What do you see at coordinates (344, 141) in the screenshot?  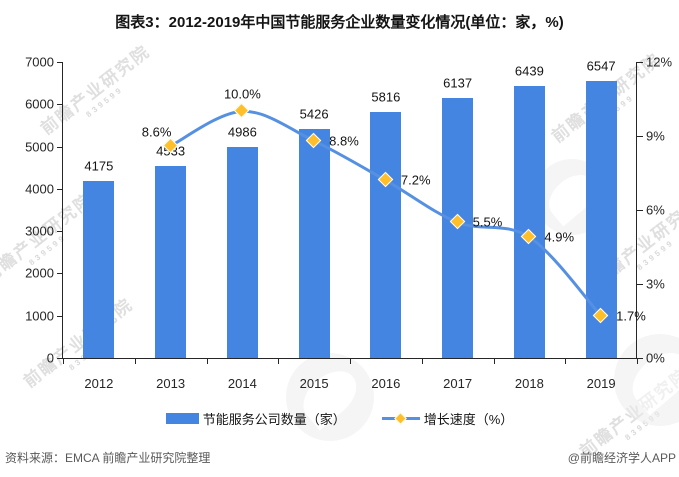 I see `line-point-label: 8.8%` at bounding box center [344, 141].